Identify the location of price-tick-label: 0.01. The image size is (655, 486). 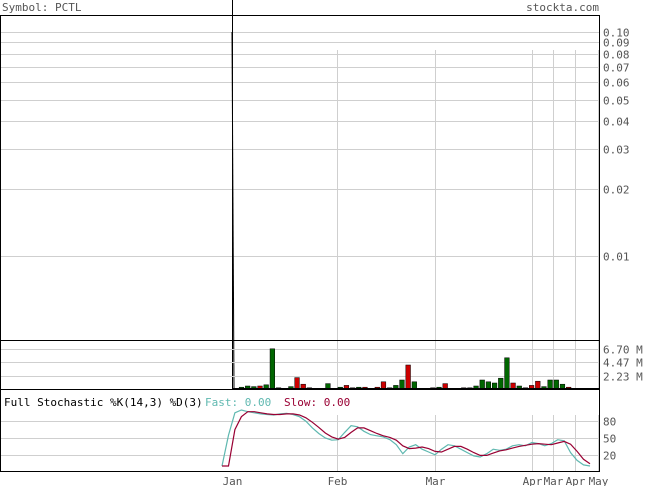
(616, 257).